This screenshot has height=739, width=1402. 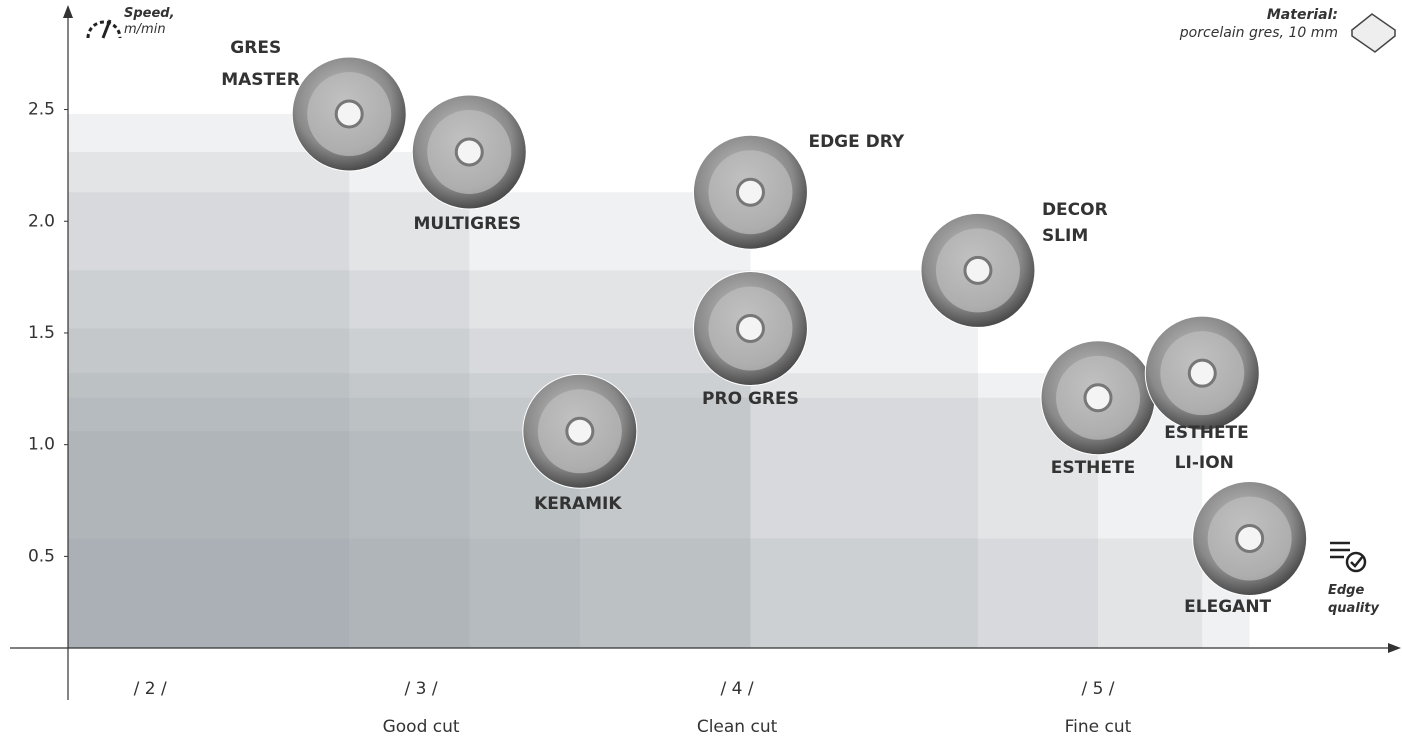 What do you see at coordinates (421, 689) in the screenshot?
I see `x-tick-label: / 3 /` at bounding box center [421, 689].